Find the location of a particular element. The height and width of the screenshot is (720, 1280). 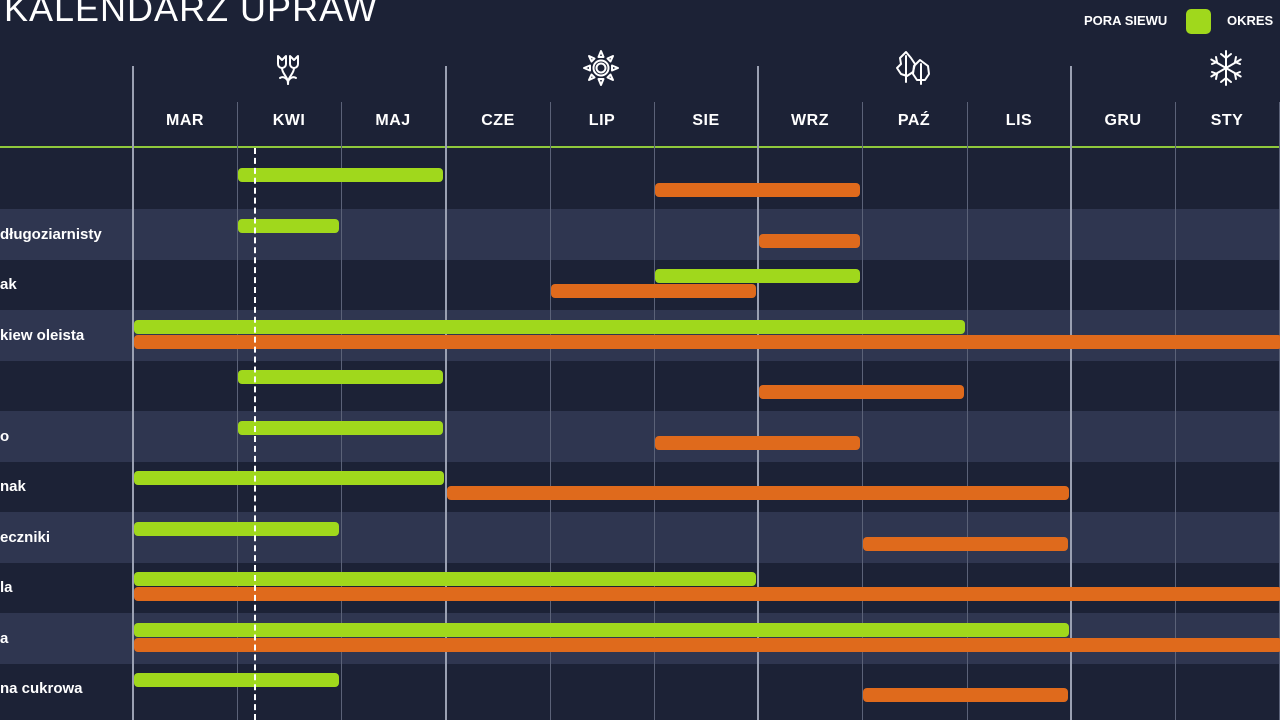

month-header: WRZ is located at coordinates (810, 120).